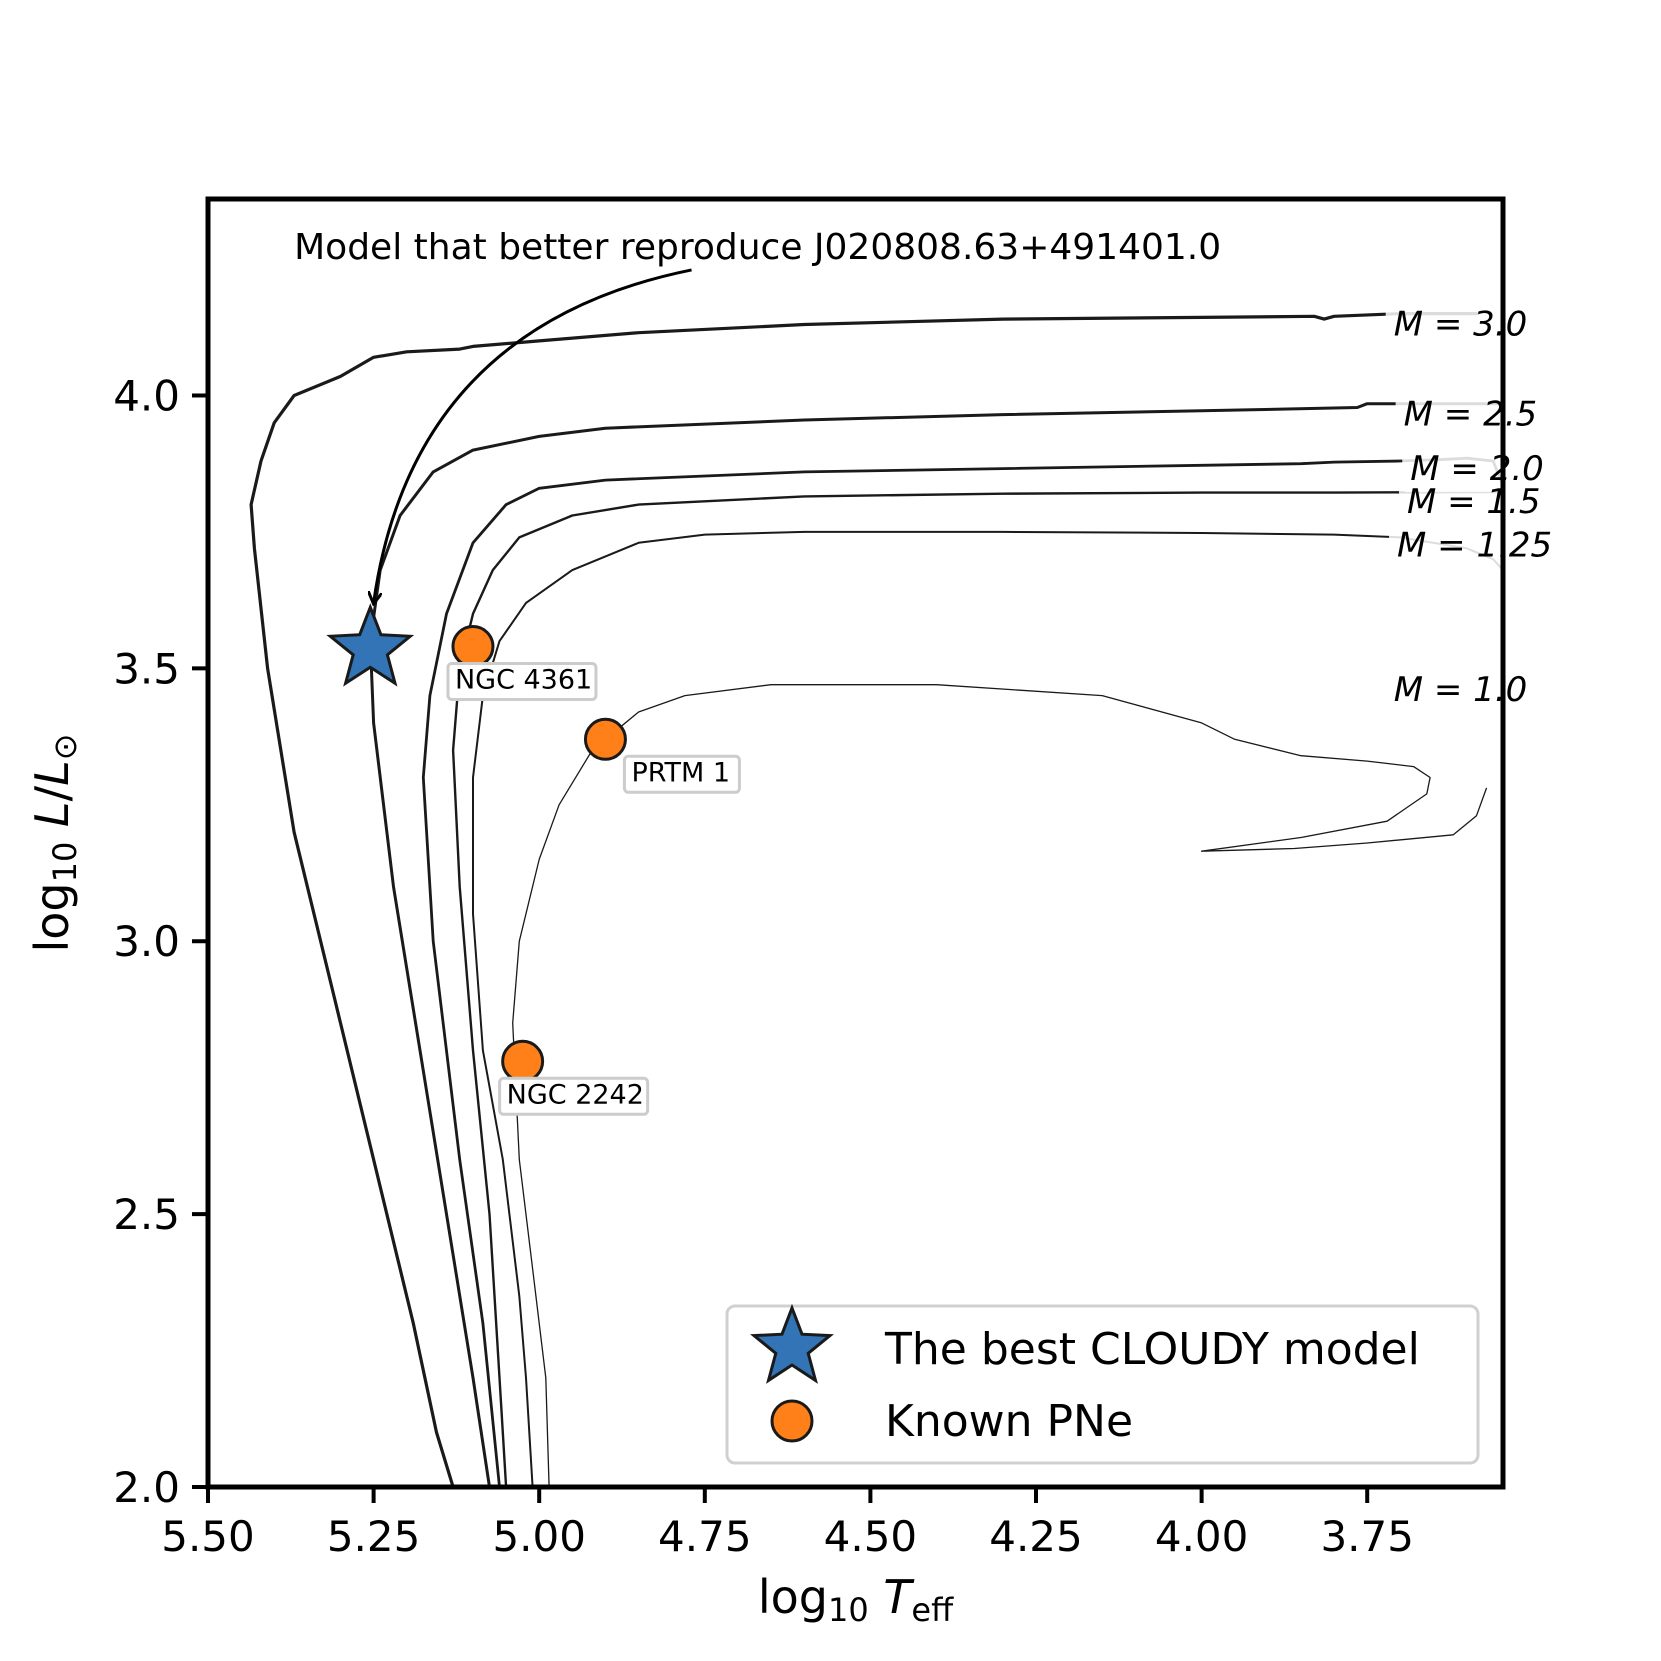 The width and height of the screenshot is (1661, 1661). I want to click on pn-label-2: NGC 2242, so click(575, 1094).